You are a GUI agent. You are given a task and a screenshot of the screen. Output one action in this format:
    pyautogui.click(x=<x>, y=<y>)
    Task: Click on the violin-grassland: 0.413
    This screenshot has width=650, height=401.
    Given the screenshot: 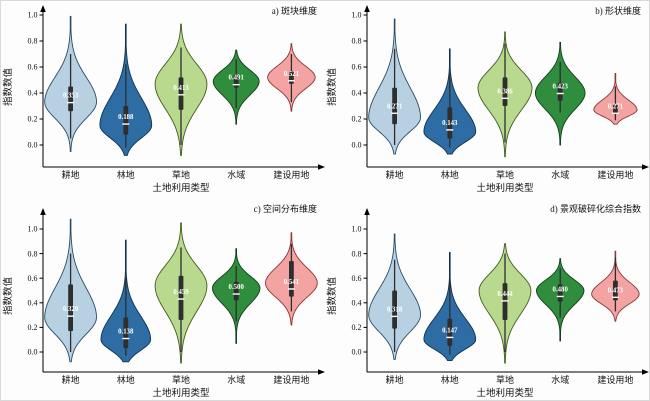 What is the action you would take?
    pyautogui.click(x=181, y=89)
    